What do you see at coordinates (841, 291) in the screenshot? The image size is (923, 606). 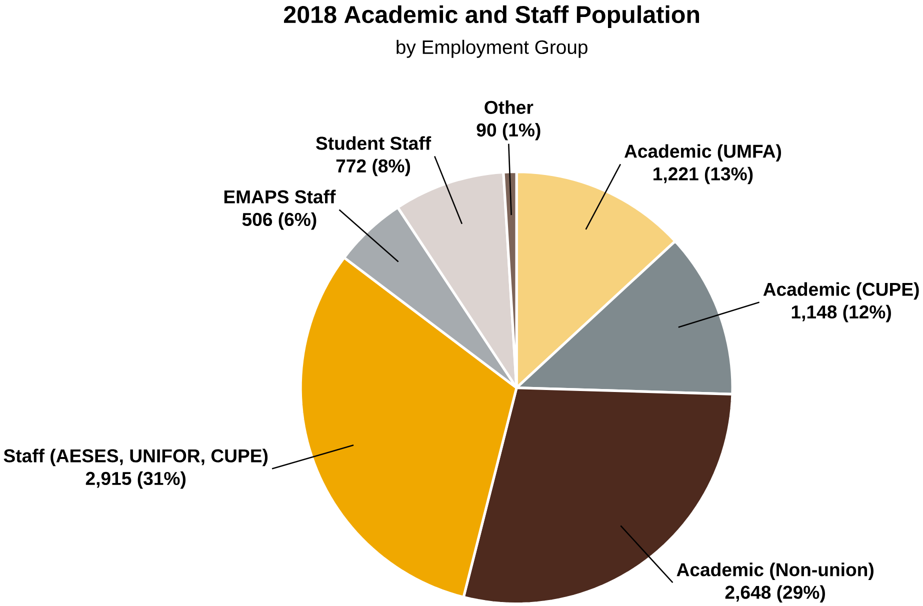 I see `slice-label: Academic (CUPE)` at bounding box center [841, 291].